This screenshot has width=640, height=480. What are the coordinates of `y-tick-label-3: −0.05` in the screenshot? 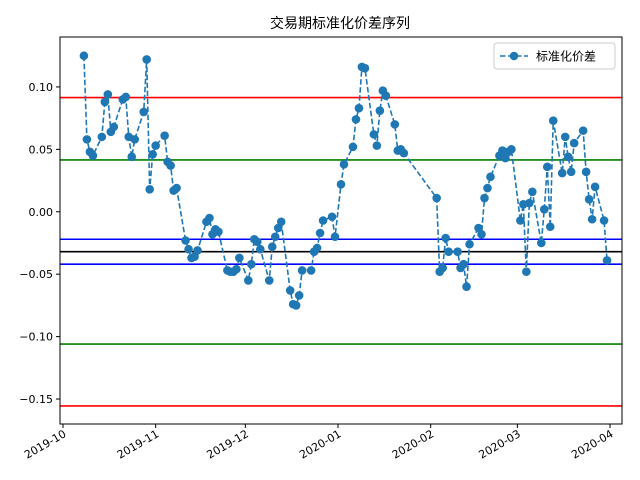 It's located at (36, 274).